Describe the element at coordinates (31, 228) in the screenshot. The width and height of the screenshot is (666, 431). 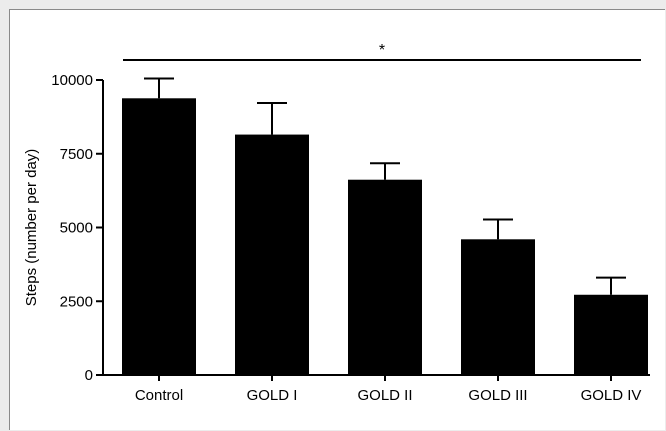
I see `y-axis-title: Steps (number per day)` at that location.